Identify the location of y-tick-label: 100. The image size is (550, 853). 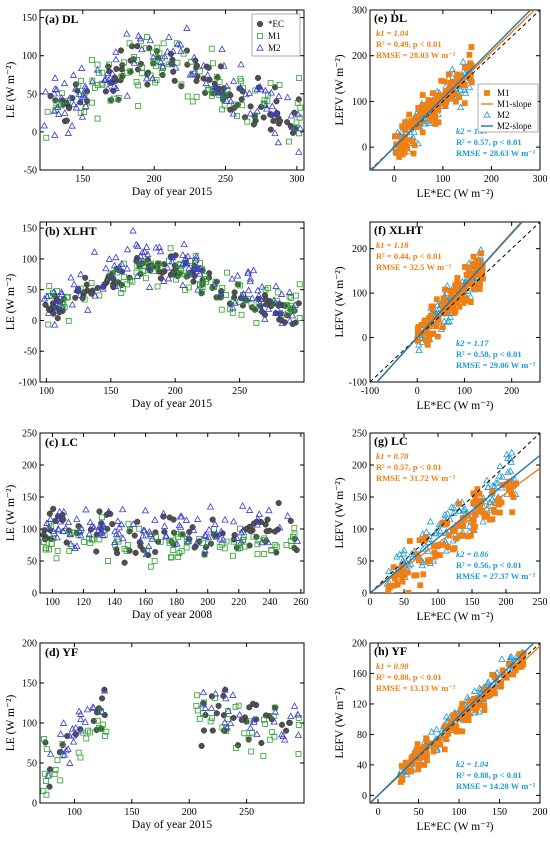
(29, 259).